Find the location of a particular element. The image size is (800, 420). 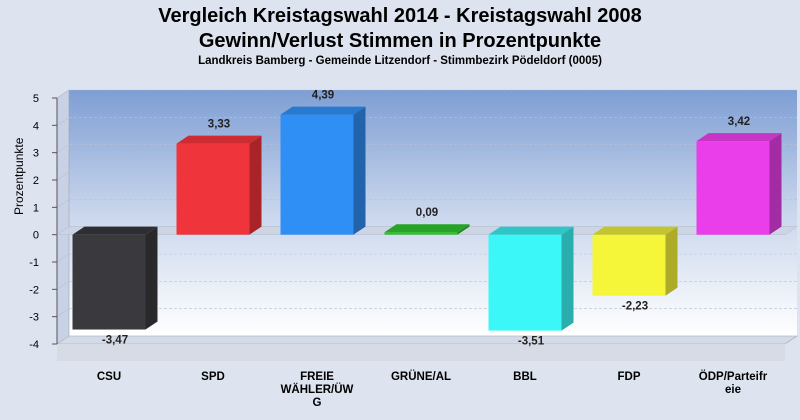

x-category-label: G is located at coordinates (317, 403).